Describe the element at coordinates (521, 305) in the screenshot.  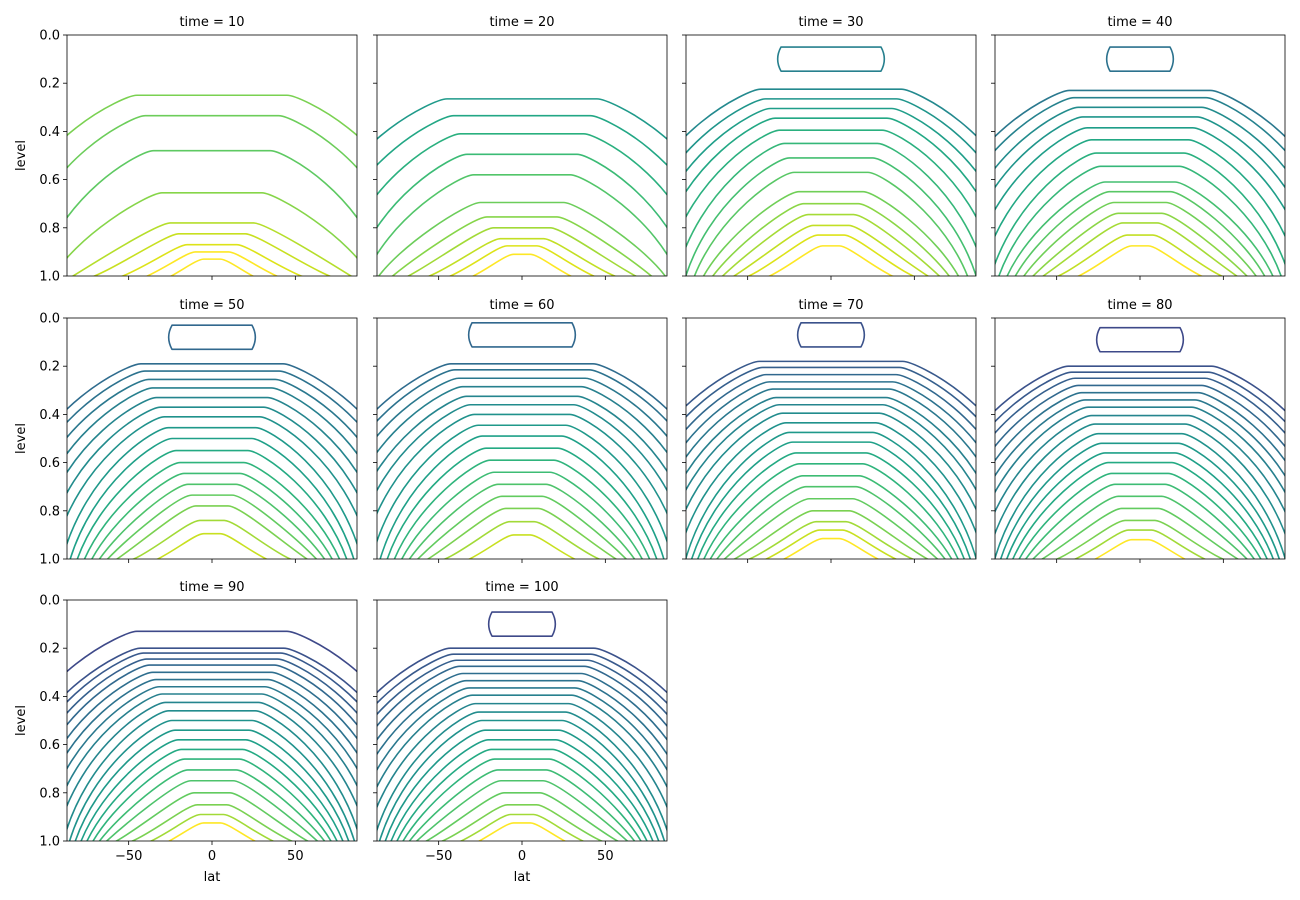
I see `panel-title: time = 60` at that location.